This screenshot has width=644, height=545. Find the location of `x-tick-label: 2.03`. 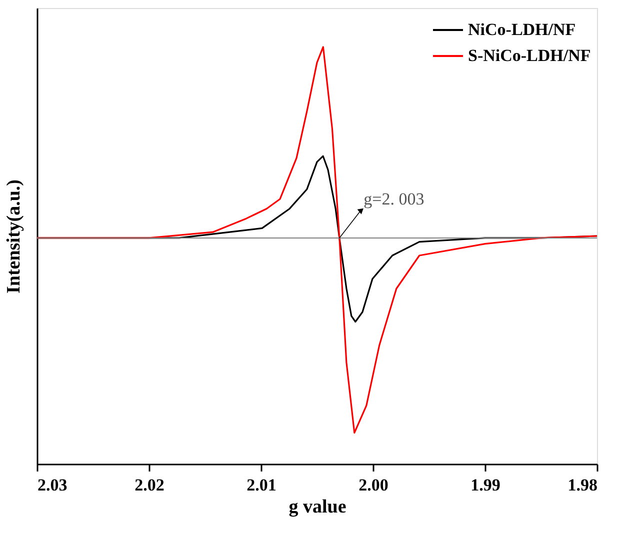

x-tick-label: 2.03 is located at coordinates (53, 485).